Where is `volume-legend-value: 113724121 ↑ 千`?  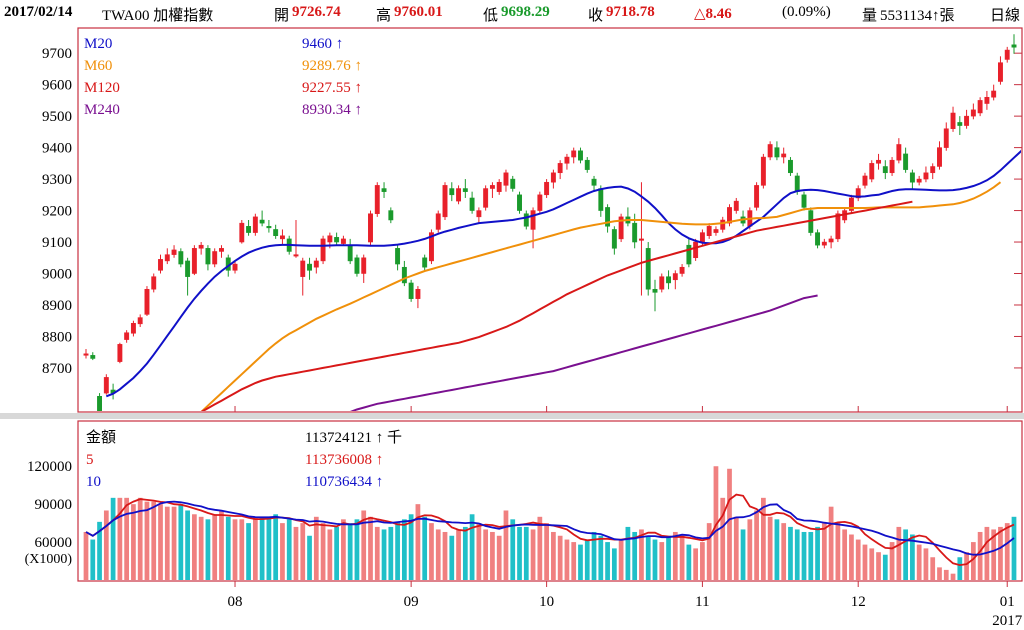
volume-legend-value: 113724121 ↑ 千 is located at coordinates (353, 437).